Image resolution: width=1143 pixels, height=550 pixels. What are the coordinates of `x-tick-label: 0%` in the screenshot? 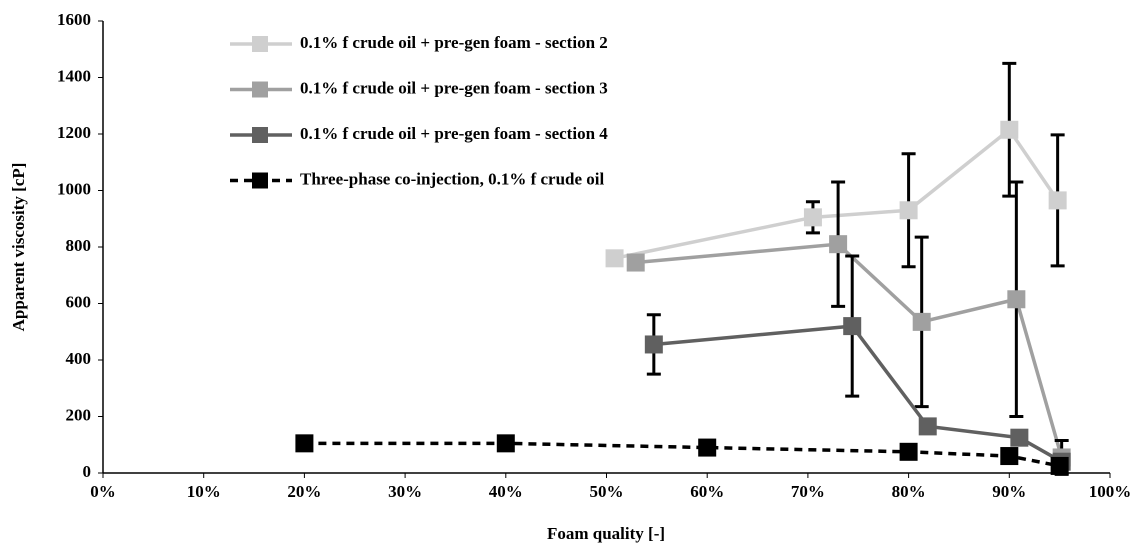 It's located at (103, 491).